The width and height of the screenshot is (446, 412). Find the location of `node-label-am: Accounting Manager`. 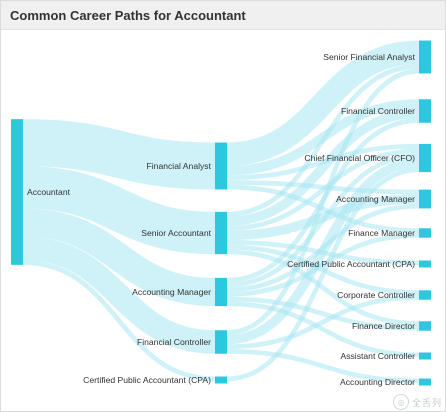

node-label-am: Accounting Manager is located at coordinates (171, 292).